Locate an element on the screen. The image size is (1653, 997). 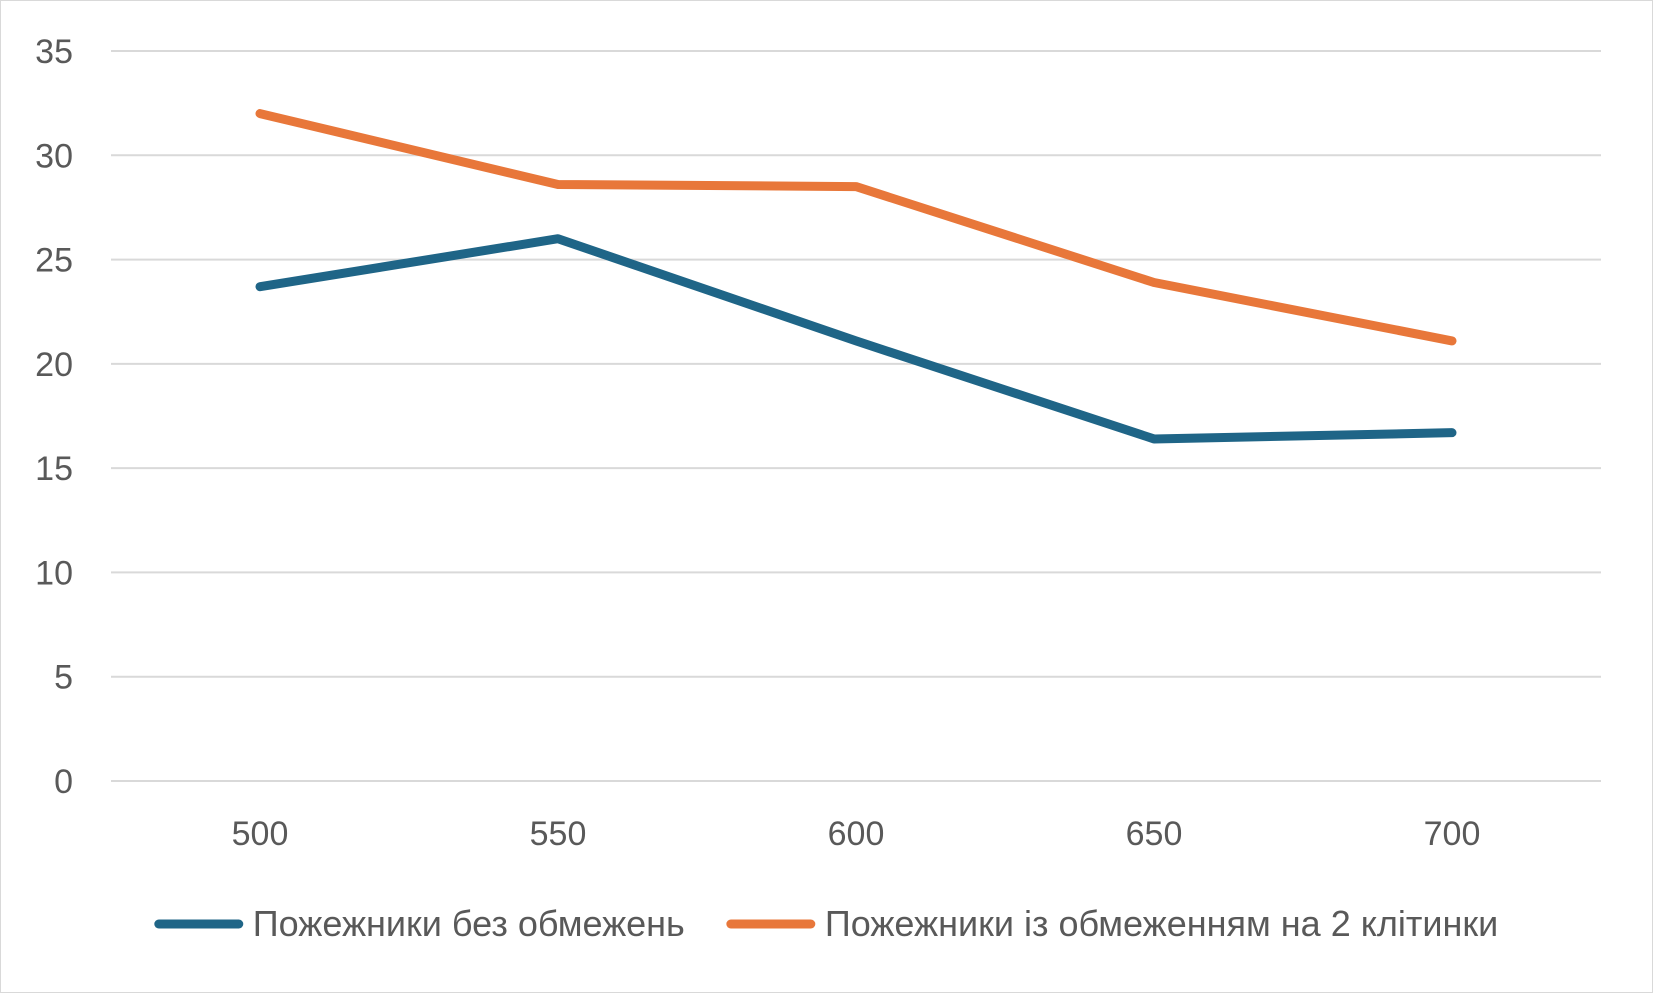
y-axis-tick-labels: 0 5 10 15 20 25 30 35 is located at coordinates (54, 417).